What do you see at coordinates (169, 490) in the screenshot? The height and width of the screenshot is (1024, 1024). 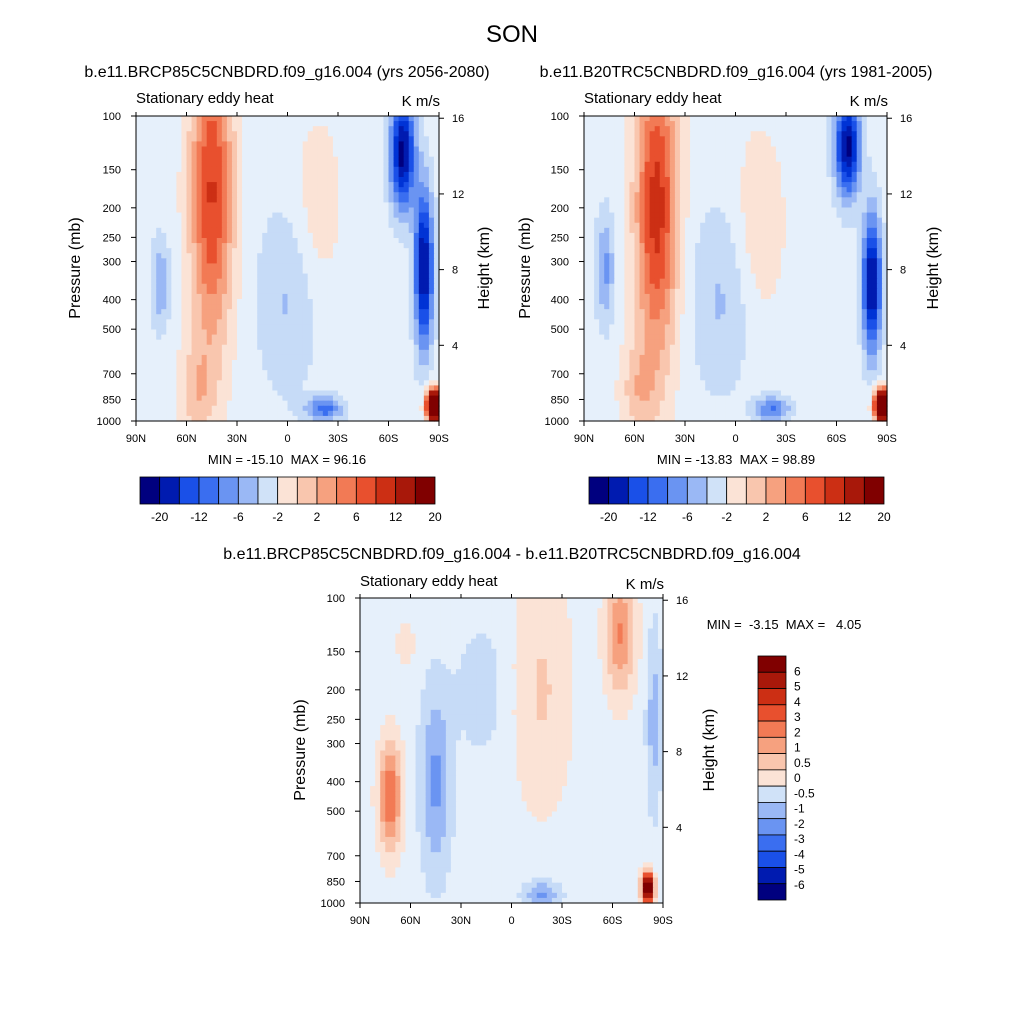 I see `colorbar-swatch` at bounding box center [169, 490].